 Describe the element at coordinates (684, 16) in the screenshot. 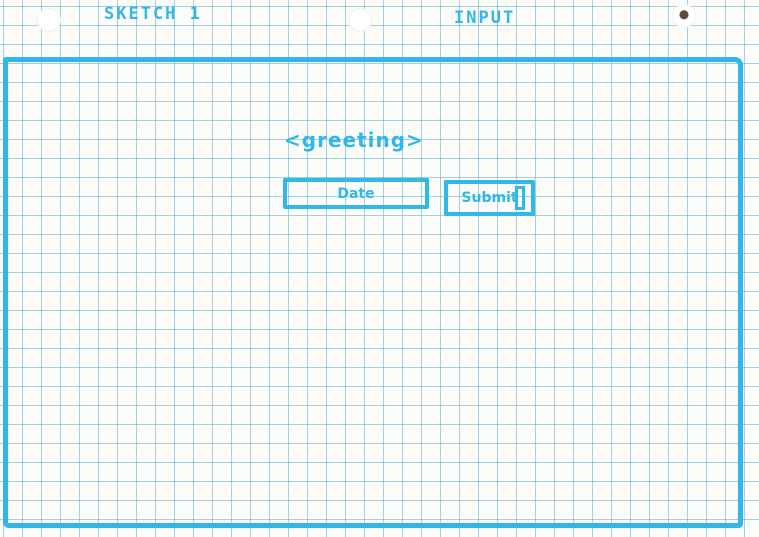

I see `punch-hole-right` at that location.